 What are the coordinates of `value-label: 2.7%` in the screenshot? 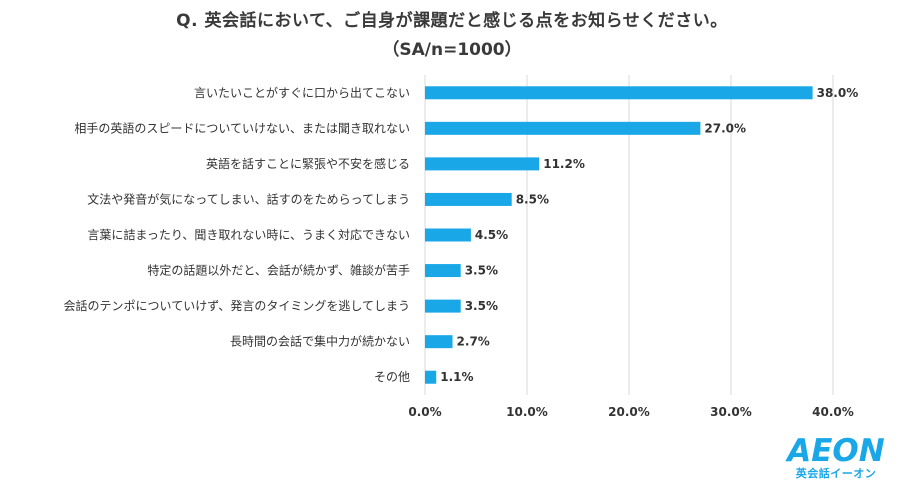 It's located at (473, 342).